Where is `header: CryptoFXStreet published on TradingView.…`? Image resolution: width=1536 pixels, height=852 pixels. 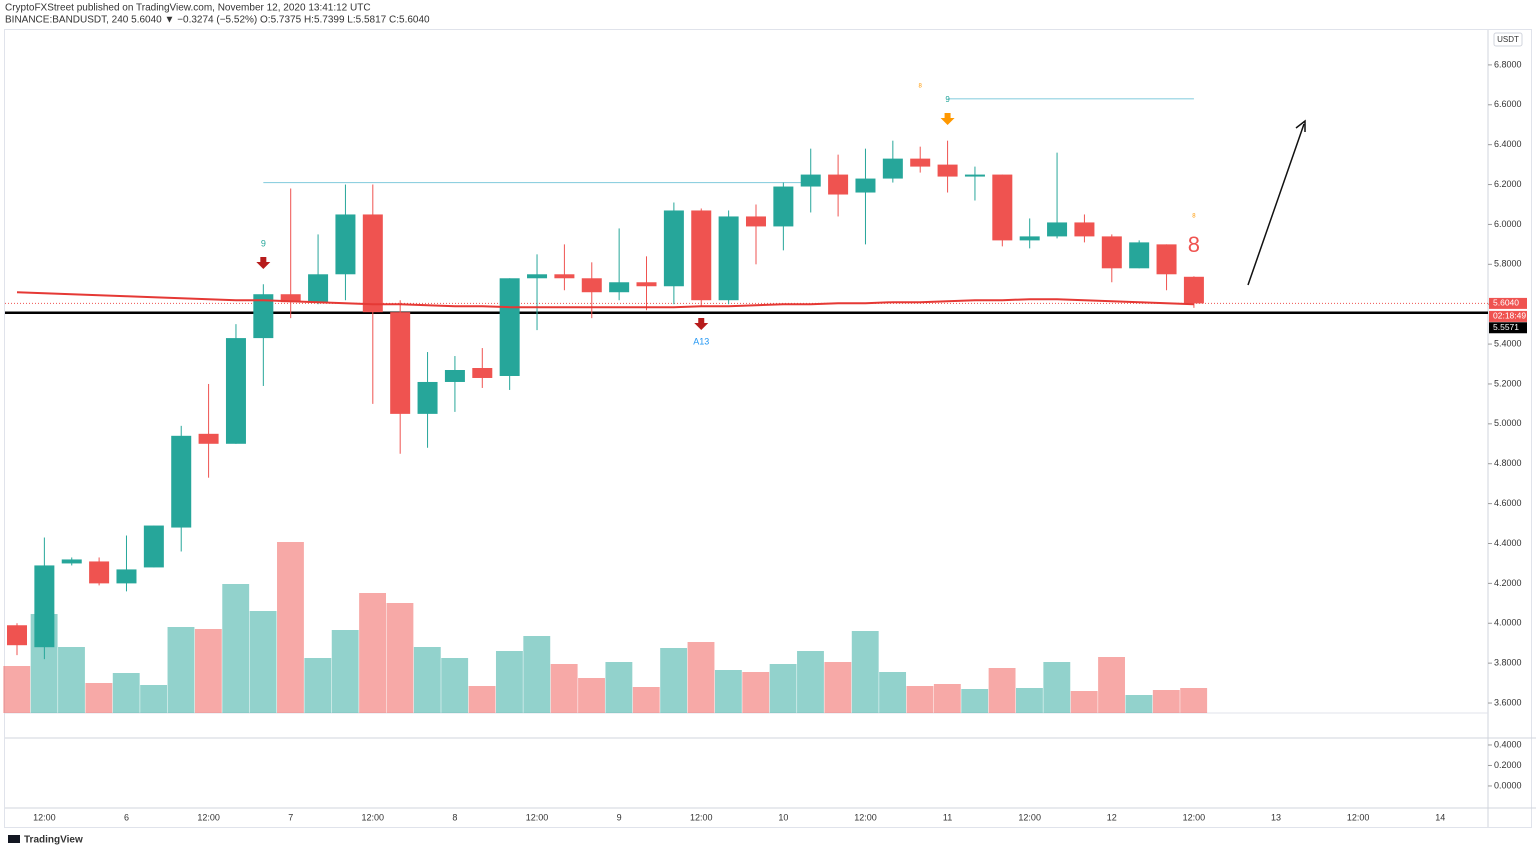
header: CryptoFXStreet published on TradingView.… is located at coordinates (188, 8).